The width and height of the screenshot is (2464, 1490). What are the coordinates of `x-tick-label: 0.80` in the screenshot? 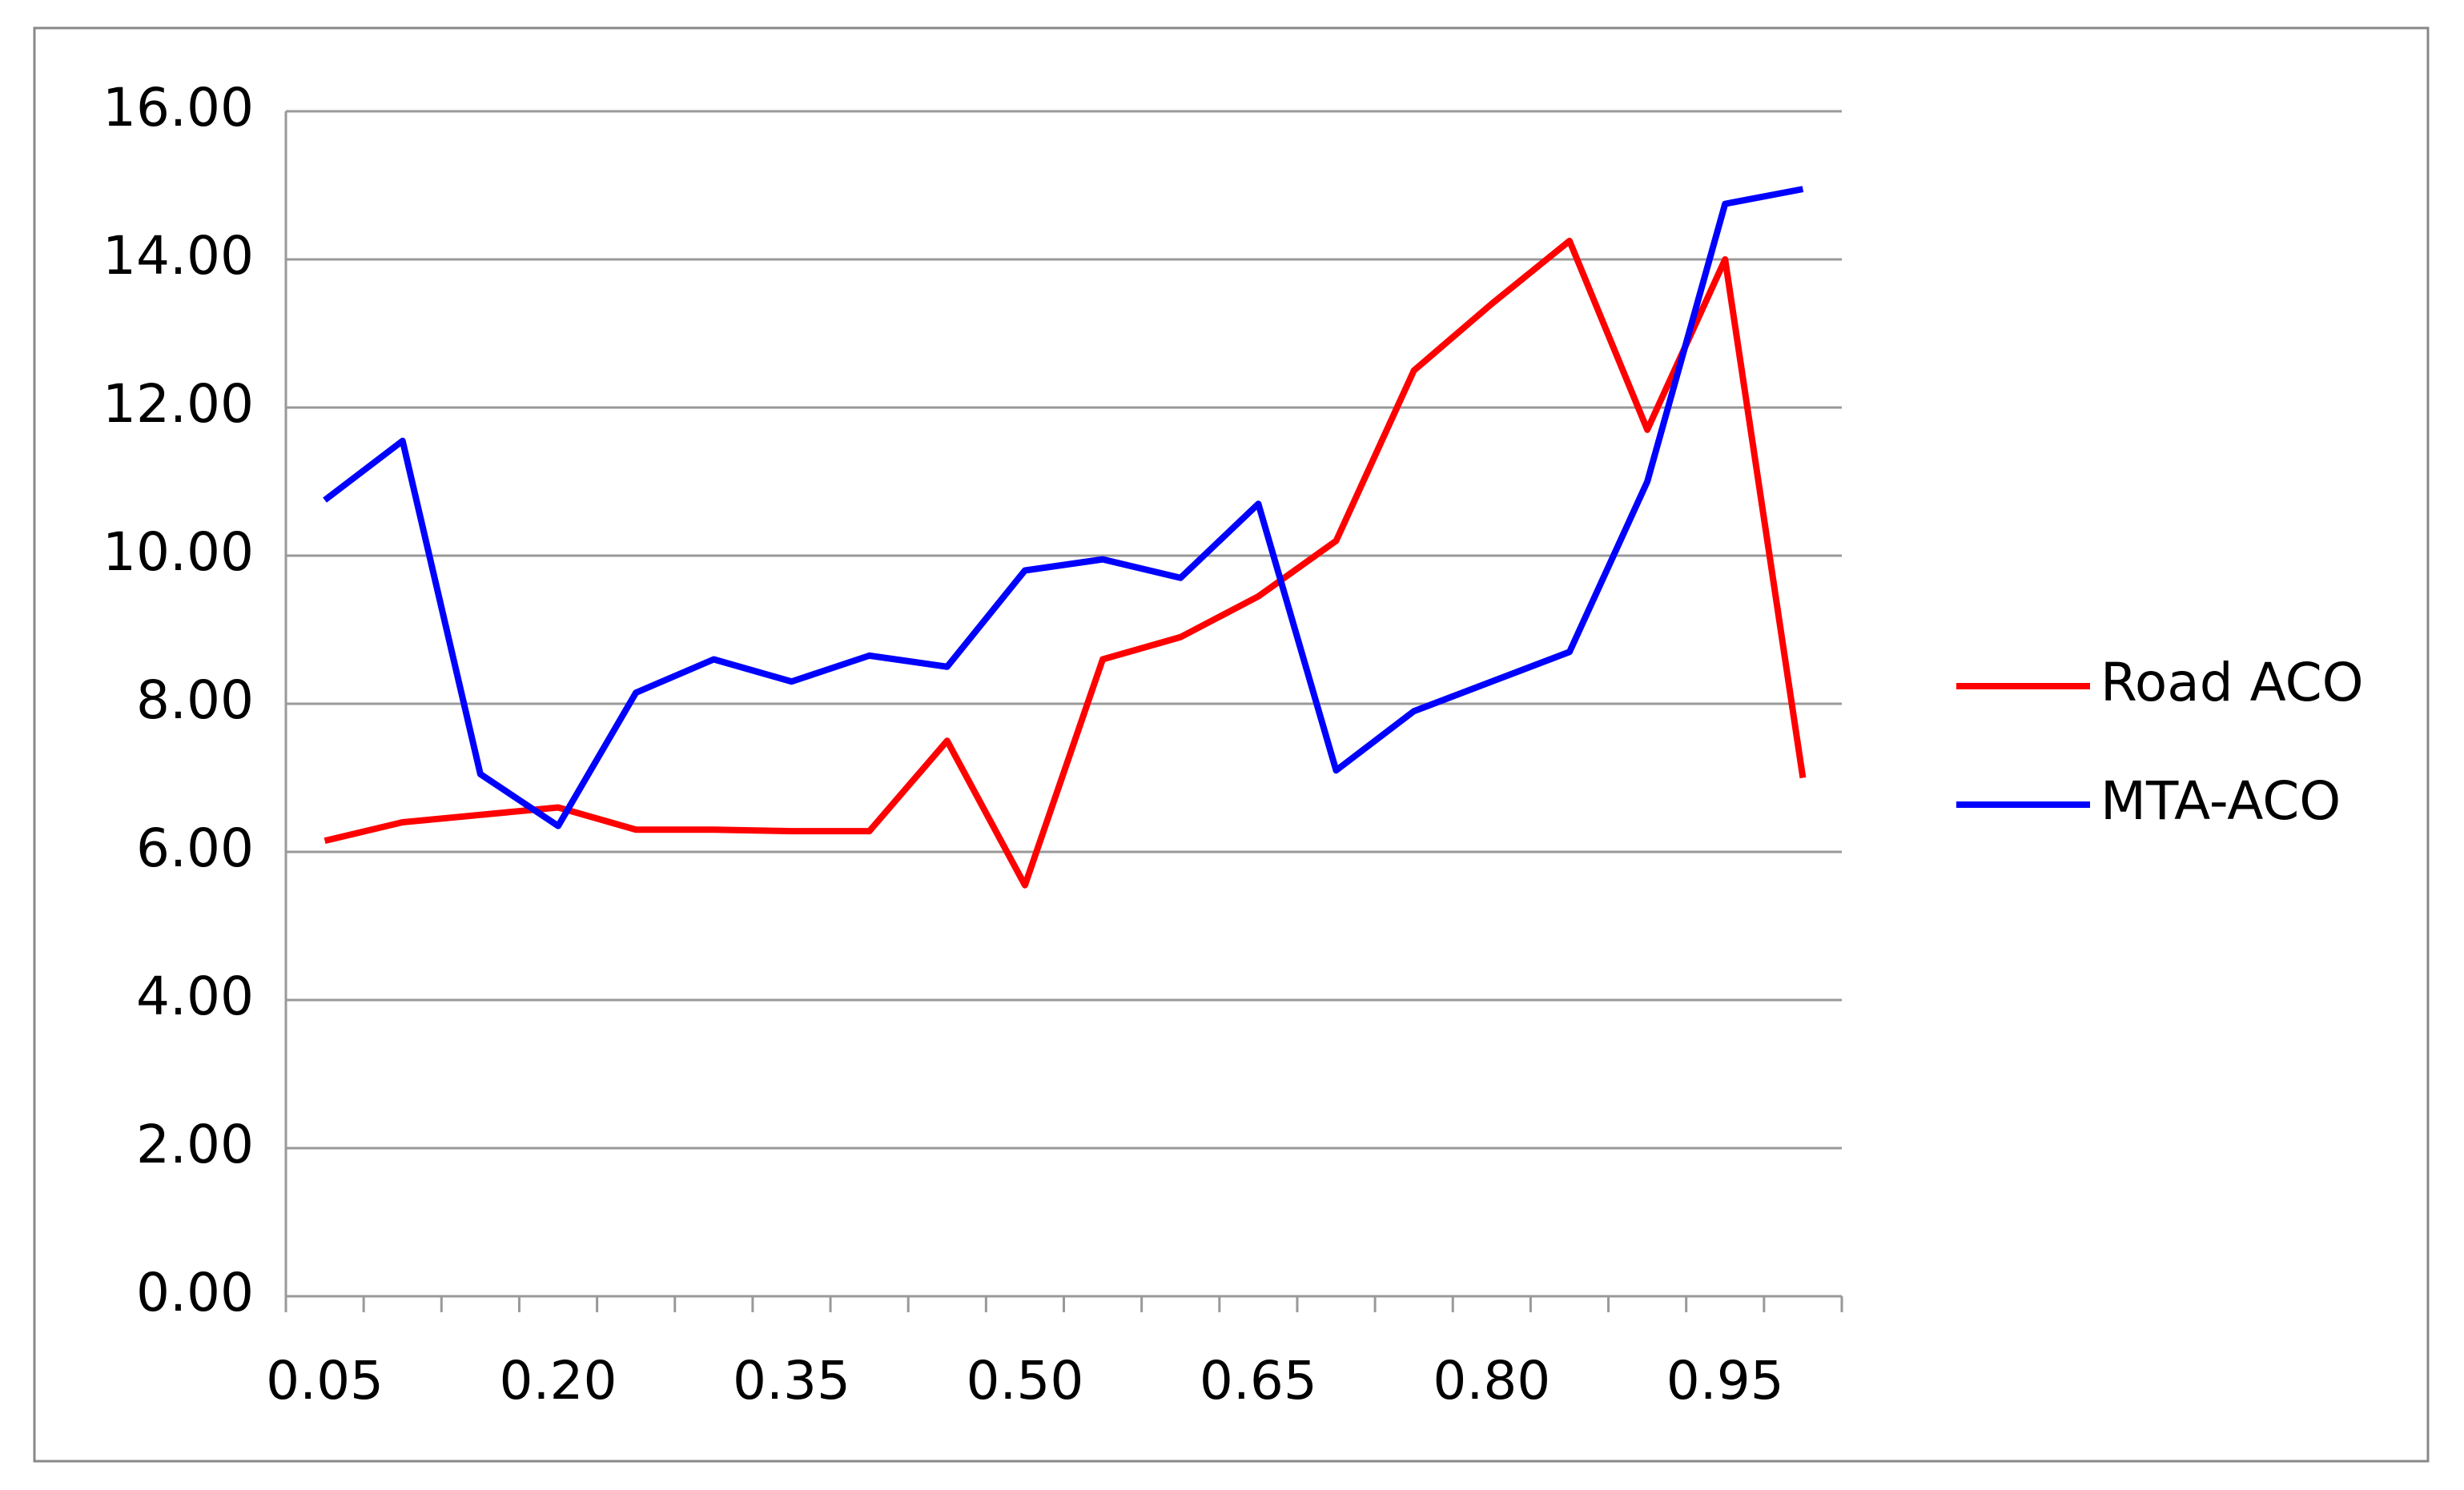 It's located at (1491, 1381).